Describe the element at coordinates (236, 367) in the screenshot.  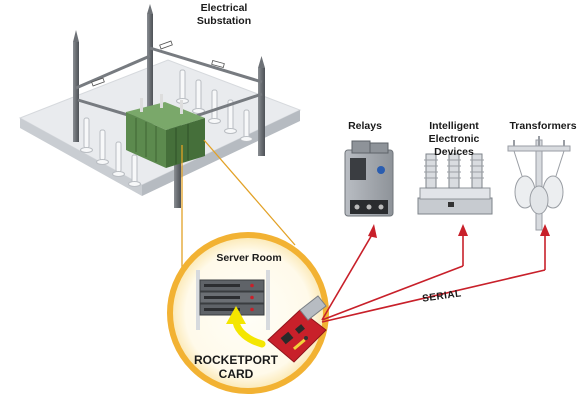
I see `rocketport-card-label: ROCKETPORT CARD` at that location.